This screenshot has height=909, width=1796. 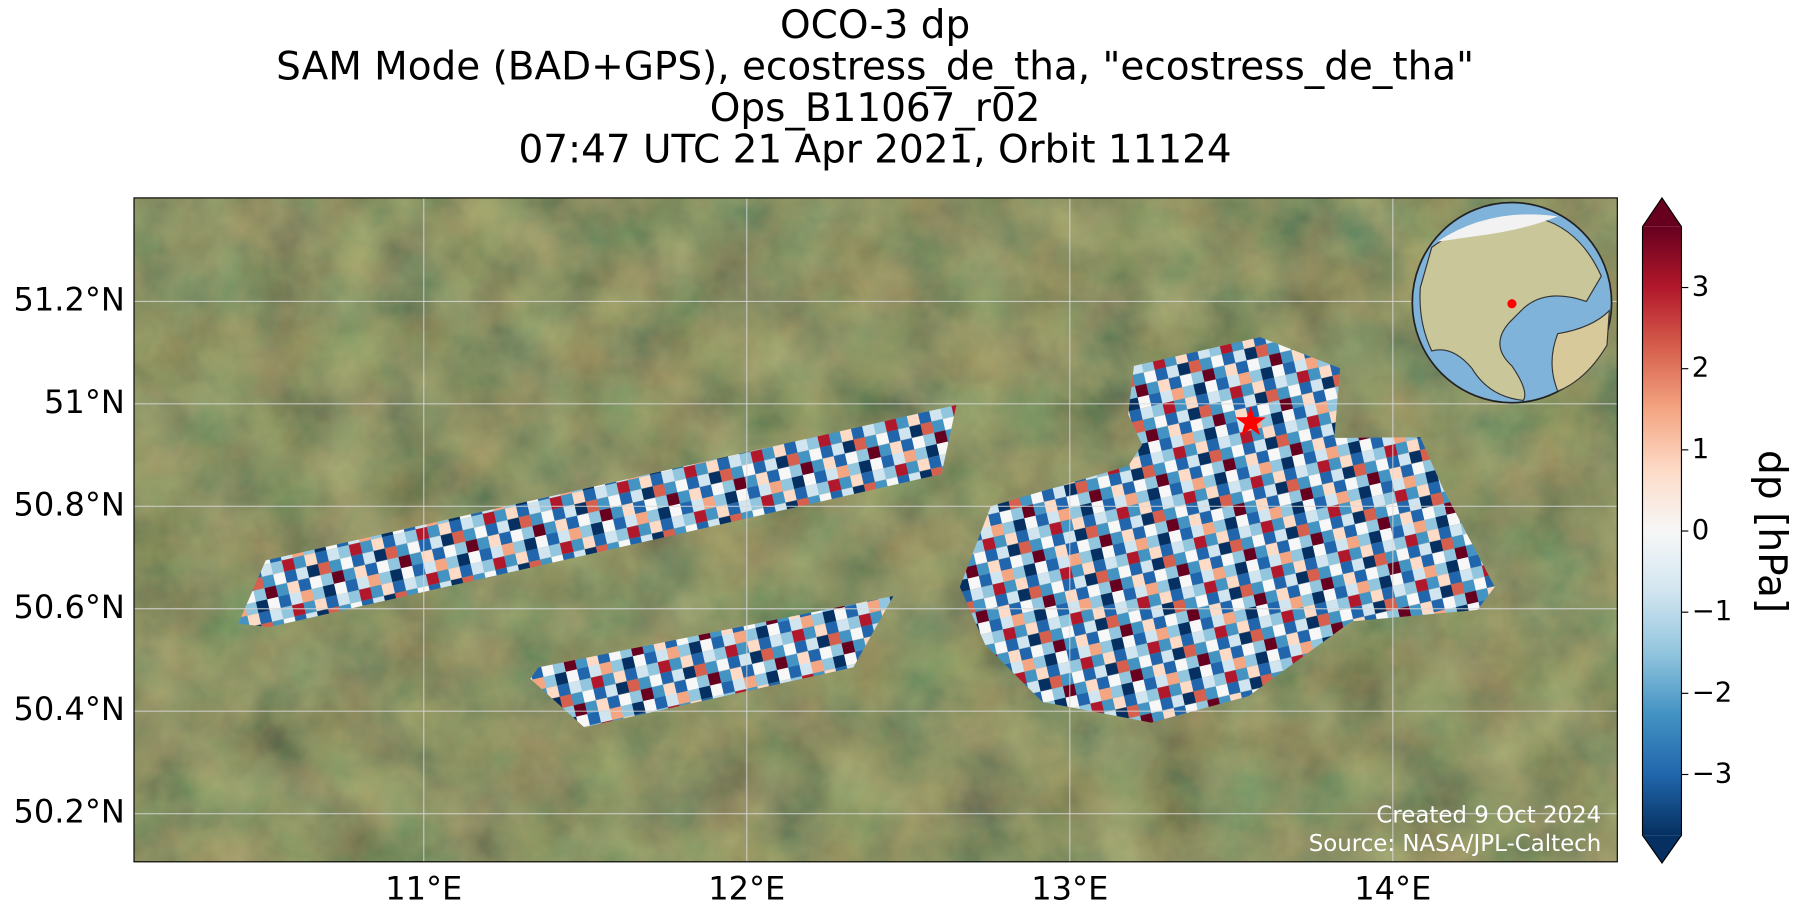 I want to click on y-tick-label: 50.8°N, so click(x=68, y=504).